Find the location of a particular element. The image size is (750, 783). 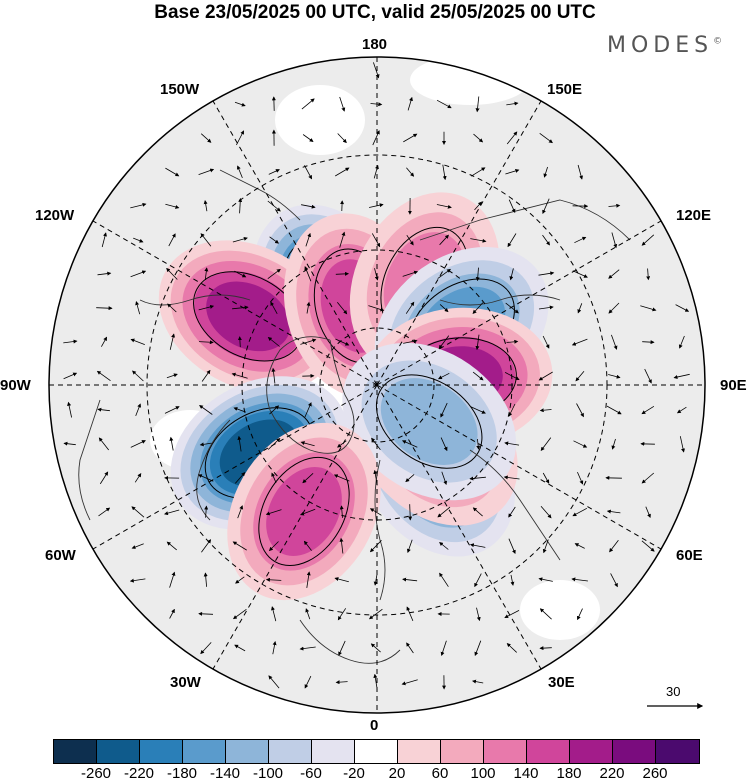

colorbar-tick-label: -220 is located at coordinates (139, 773).